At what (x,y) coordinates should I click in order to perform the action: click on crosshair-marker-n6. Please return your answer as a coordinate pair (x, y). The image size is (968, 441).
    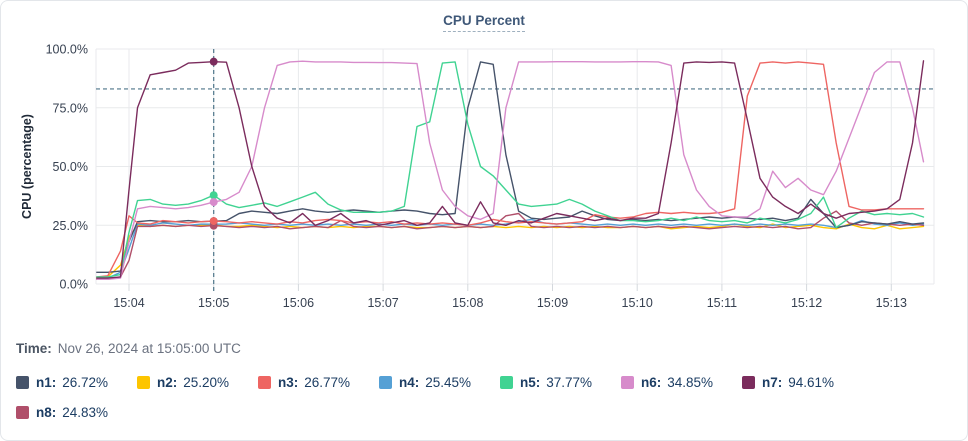
    Looking at the image, I should click on (213, 202).